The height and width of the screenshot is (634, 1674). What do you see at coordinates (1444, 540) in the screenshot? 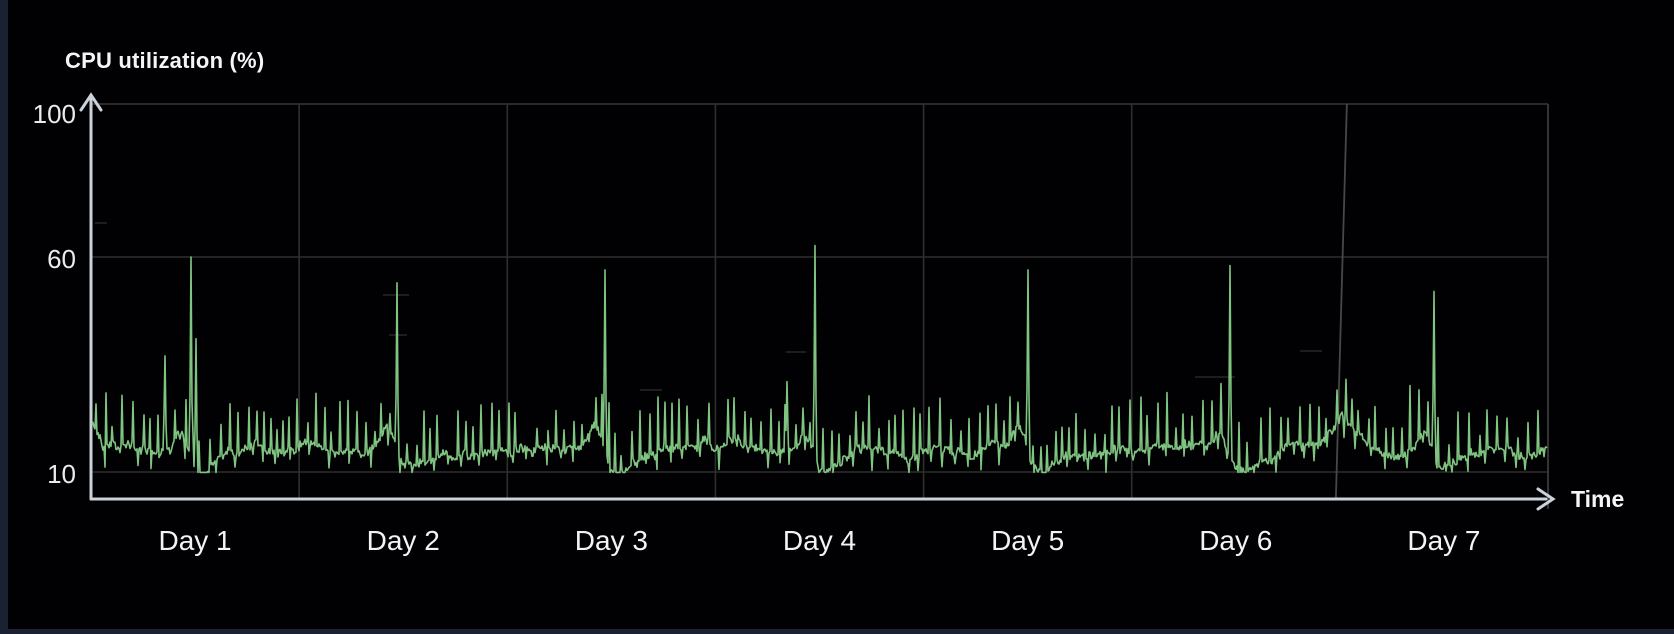
I see `x-tick-label: Day 7` at bounding box center [1444, 540].